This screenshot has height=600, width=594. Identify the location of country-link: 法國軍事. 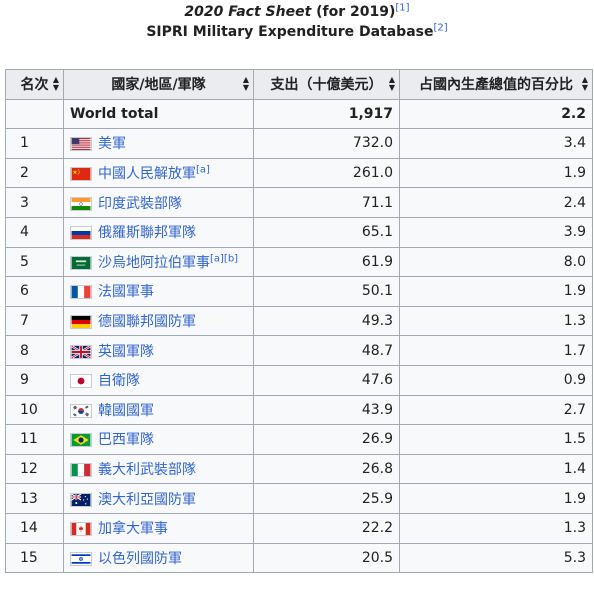
(126, 292).